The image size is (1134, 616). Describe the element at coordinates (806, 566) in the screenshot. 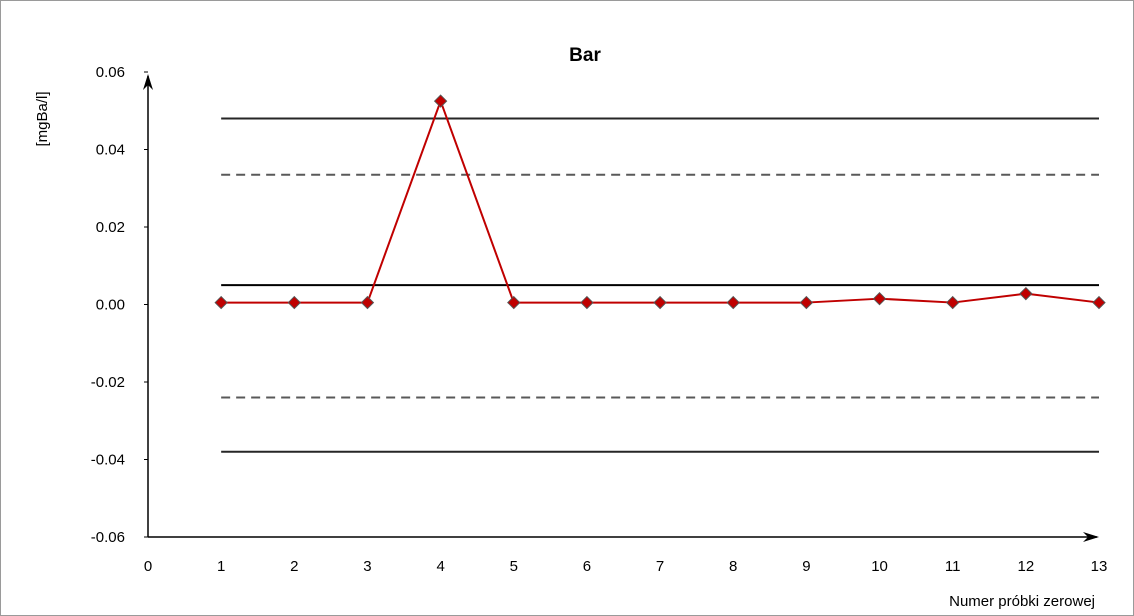

I see `x-tick-label: 9` at that location.